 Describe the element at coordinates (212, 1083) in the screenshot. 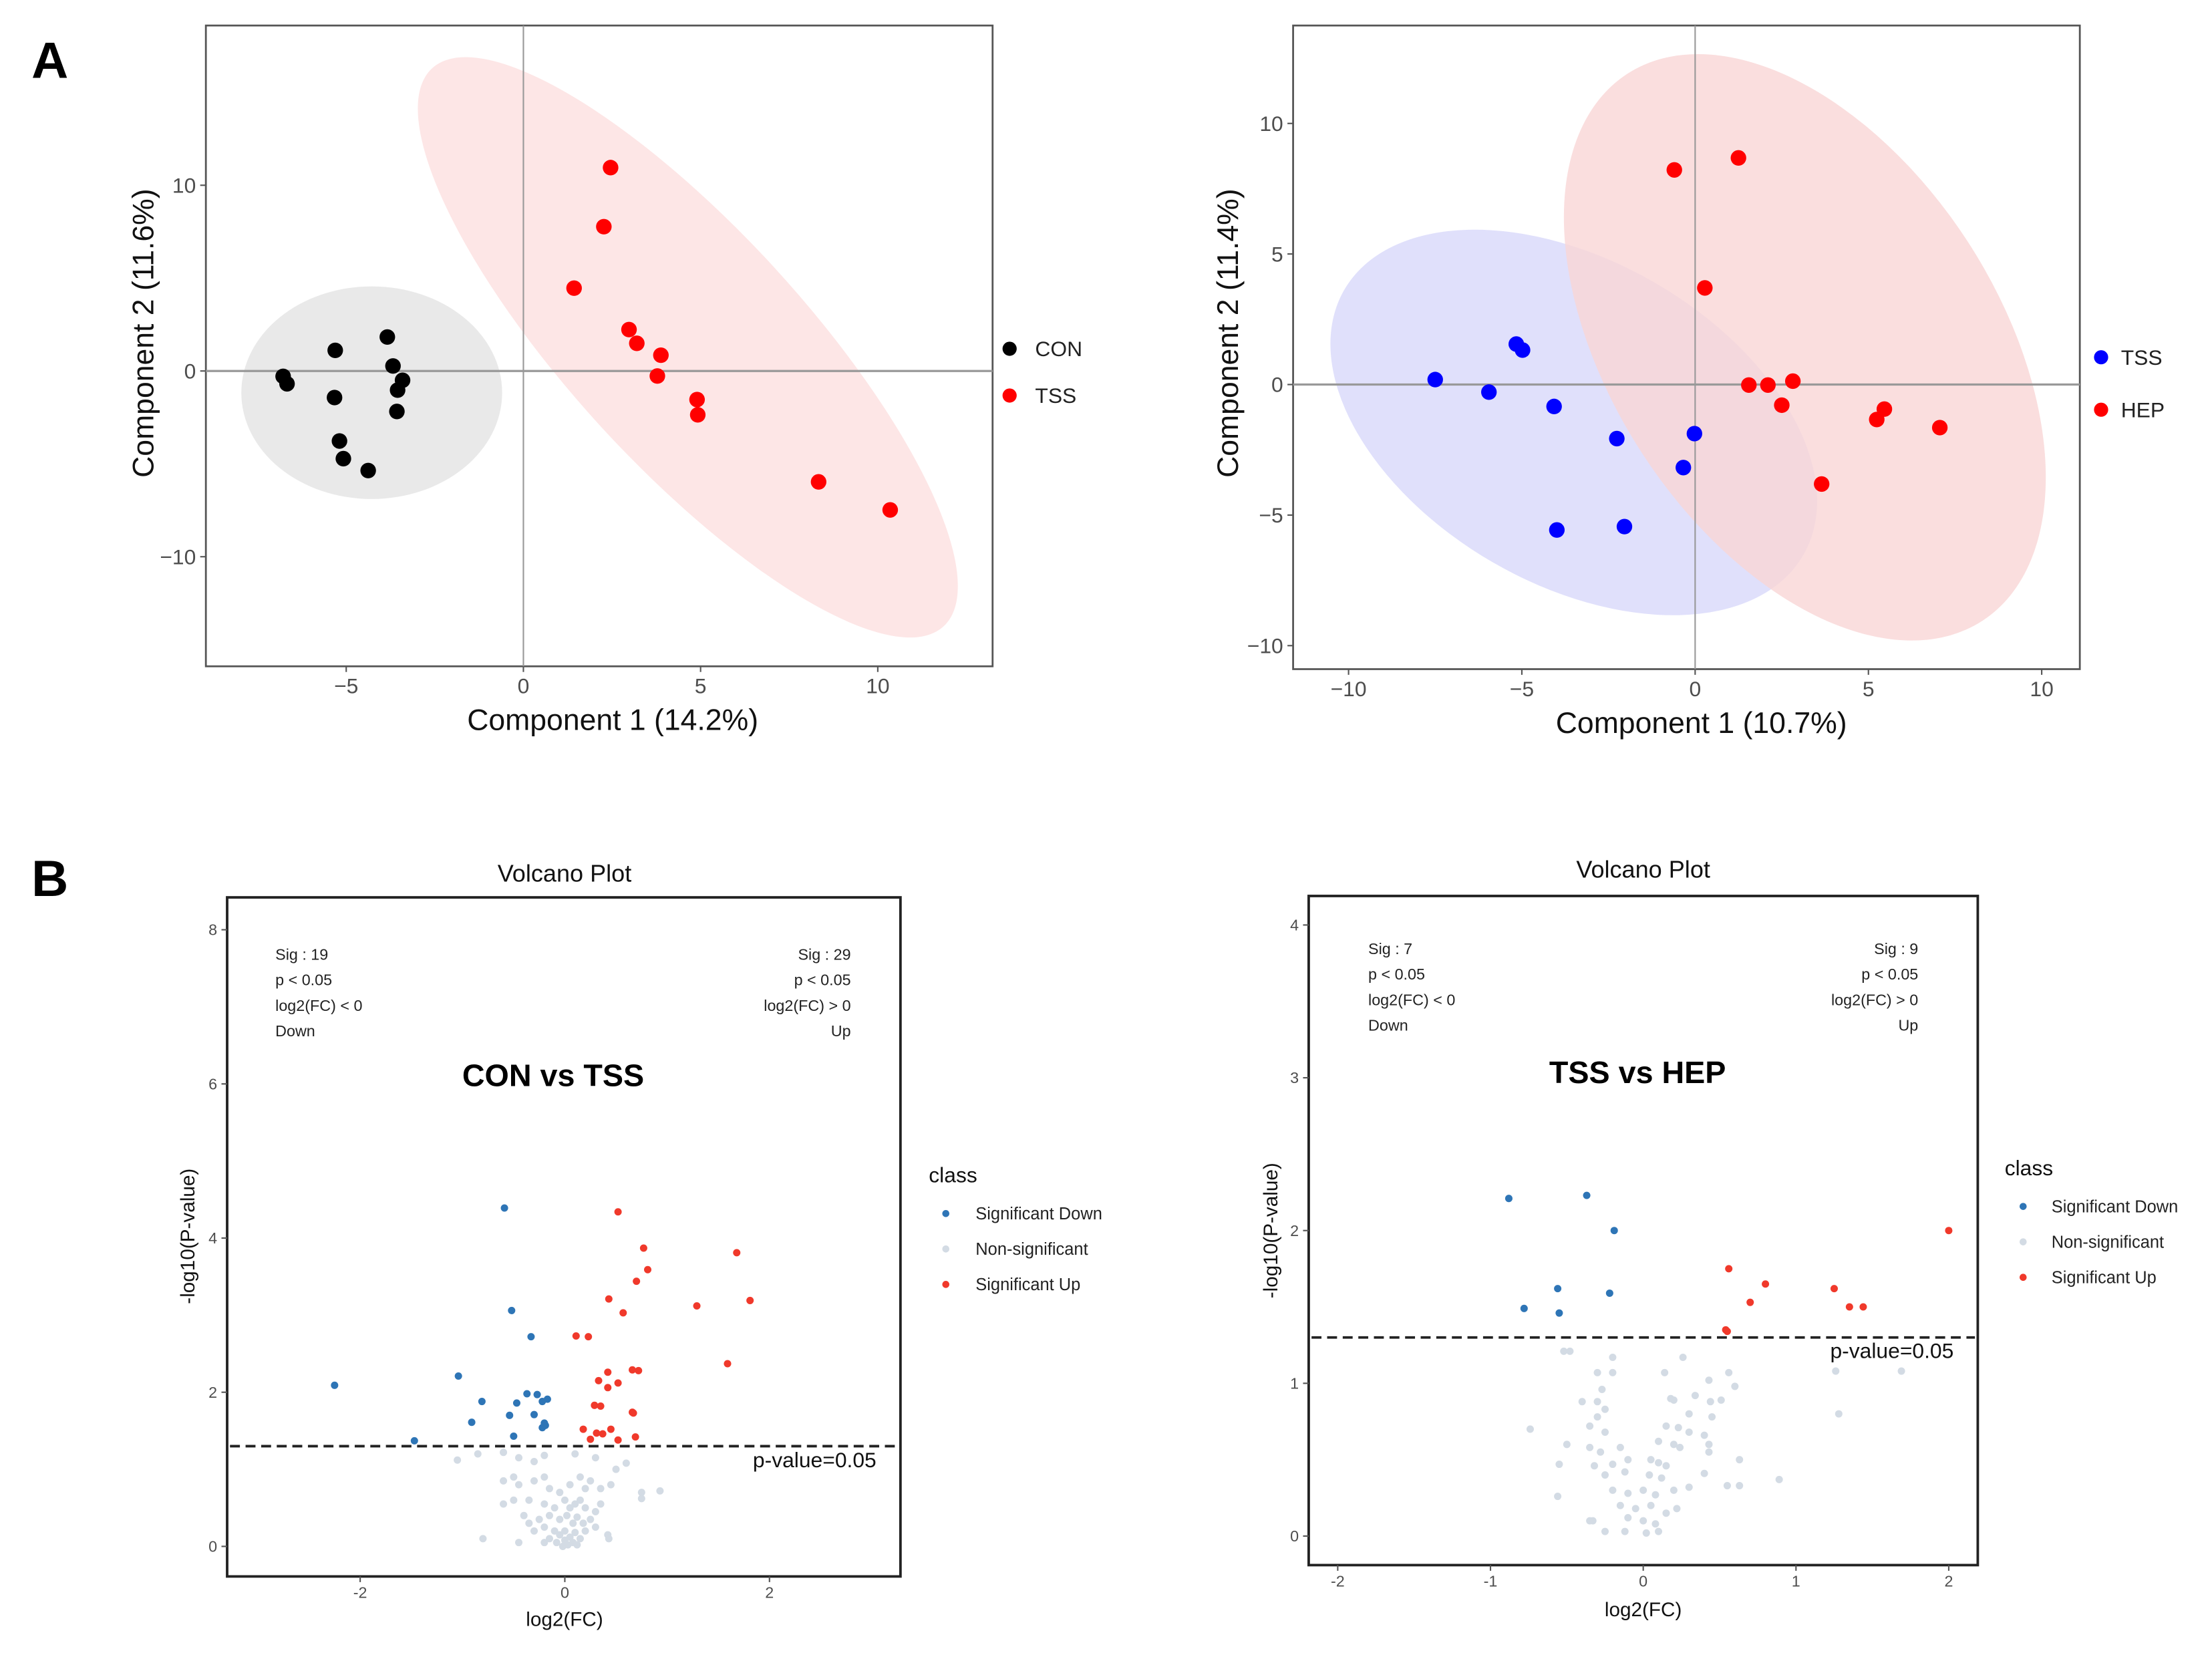

I see `y-tick-label: 6` at that location.